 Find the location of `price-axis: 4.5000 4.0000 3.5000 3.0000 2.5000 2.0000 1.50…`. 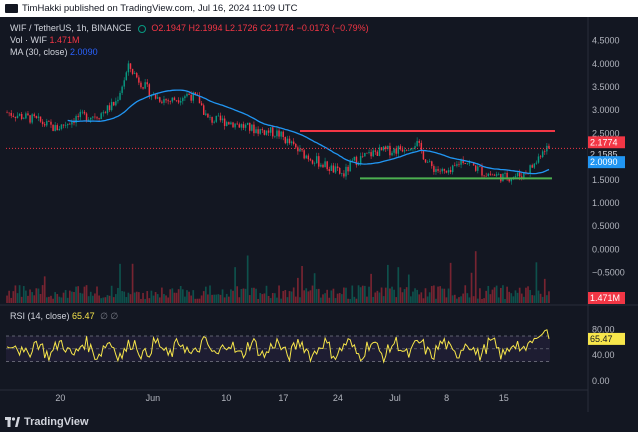

price-axis: 4.5000 4.0000 3.5000 3.0000 2.5000 2.0000 1.50… is located at coordinates (608, 168).